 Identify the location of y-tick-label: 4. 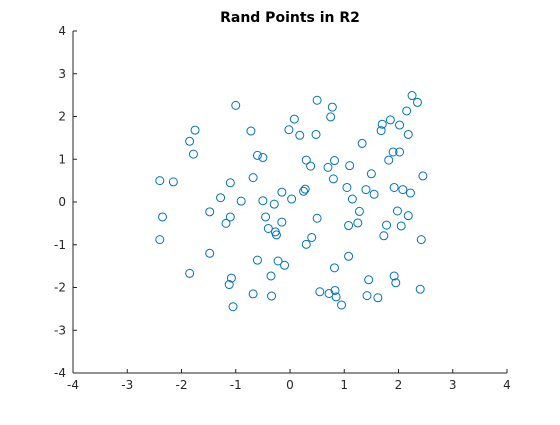
(62, 31).